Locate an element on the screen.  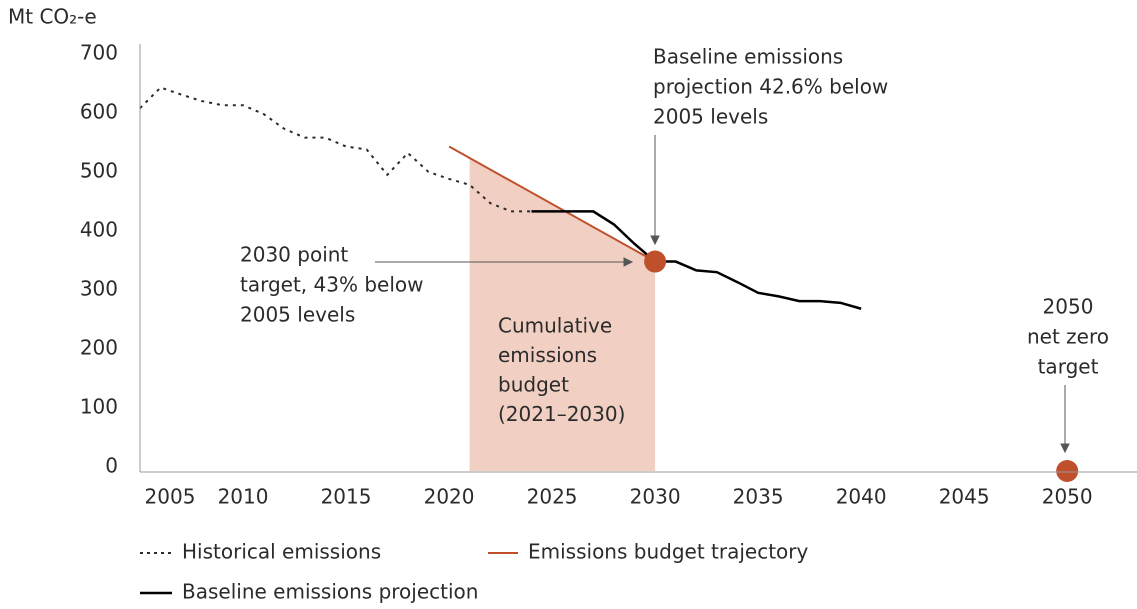
x-tick-label: 2050 is located at coordinates (1067, 497).